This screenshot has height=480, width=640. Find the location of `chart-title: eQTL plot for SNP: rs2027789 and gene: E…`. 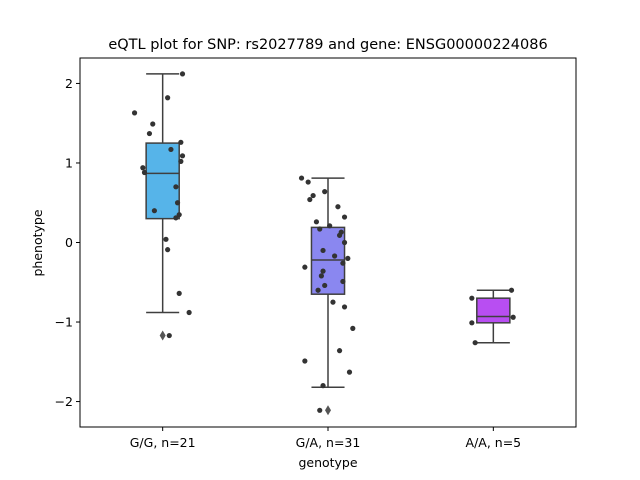

chart-title: eQTL plot for SNP: rs2027789 and gene: E… is located at coordinates (327, 45).